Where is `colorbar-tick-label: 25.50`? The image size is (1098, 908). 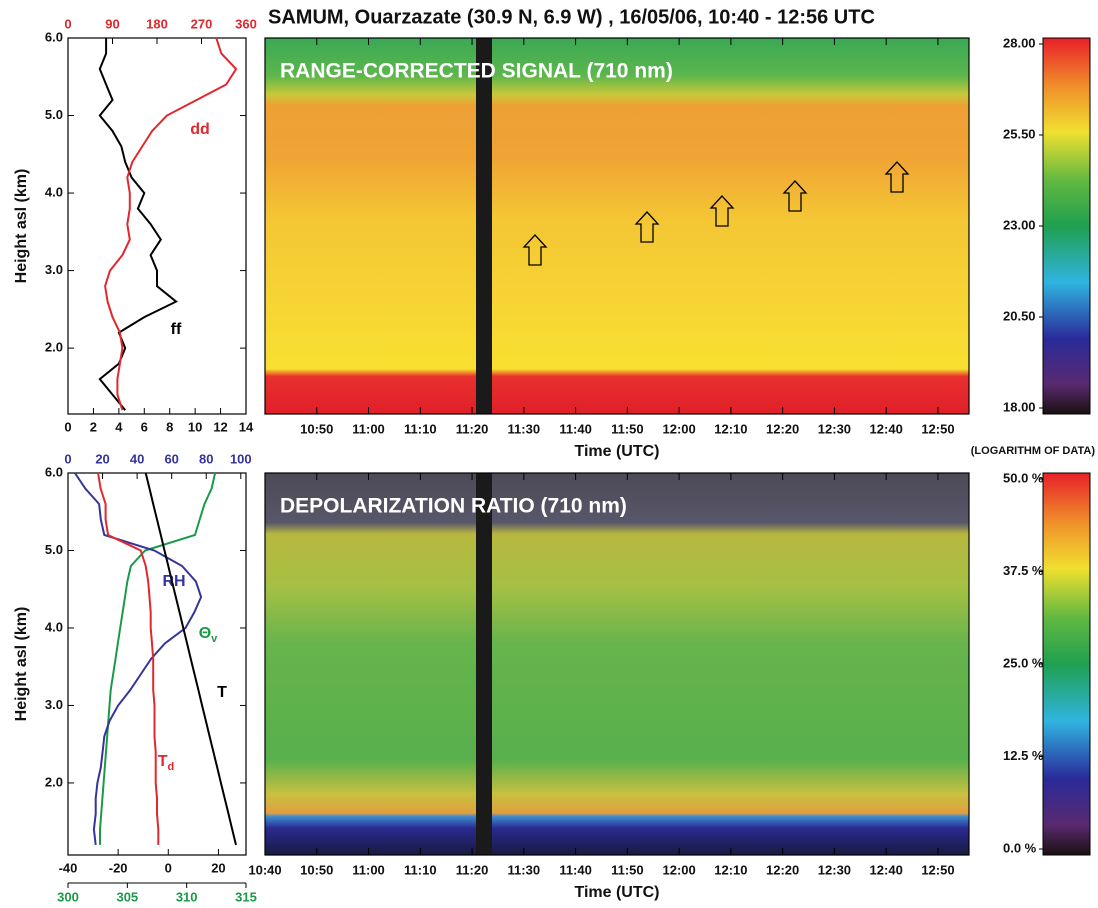 colorbar-tick-label: 25.50 is located at coordinates (1019, 133).